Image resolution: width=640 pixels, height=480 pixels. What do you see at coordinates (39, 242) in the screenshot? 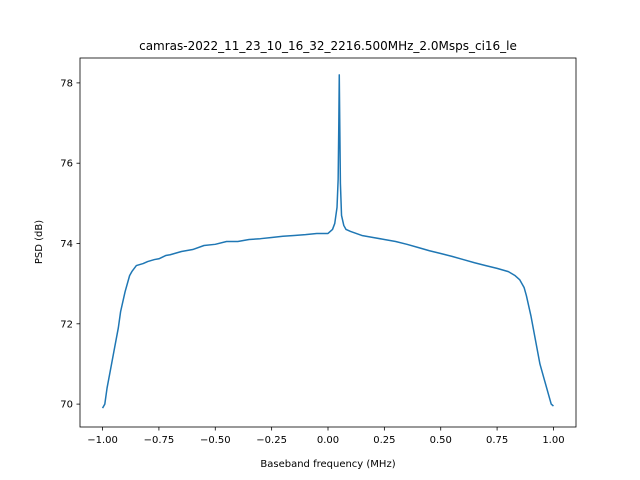
I see `y-axis-label: PSD (dB)` at bounding box center [39, 242].